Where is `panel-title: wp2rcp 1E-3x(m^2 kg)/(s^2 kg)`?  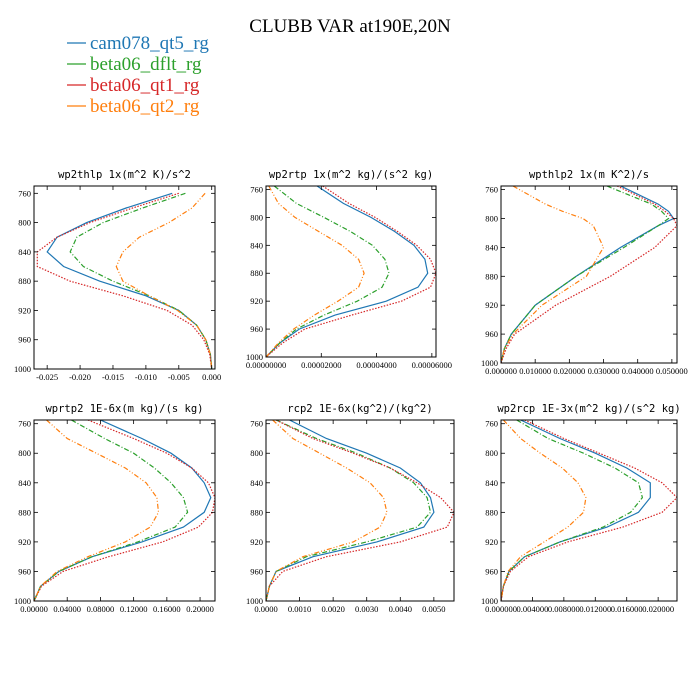 panel-title: wp2rcp 1E-3x(m^2 kg)/(s^2 kg) is located at coordinates (588, 409).